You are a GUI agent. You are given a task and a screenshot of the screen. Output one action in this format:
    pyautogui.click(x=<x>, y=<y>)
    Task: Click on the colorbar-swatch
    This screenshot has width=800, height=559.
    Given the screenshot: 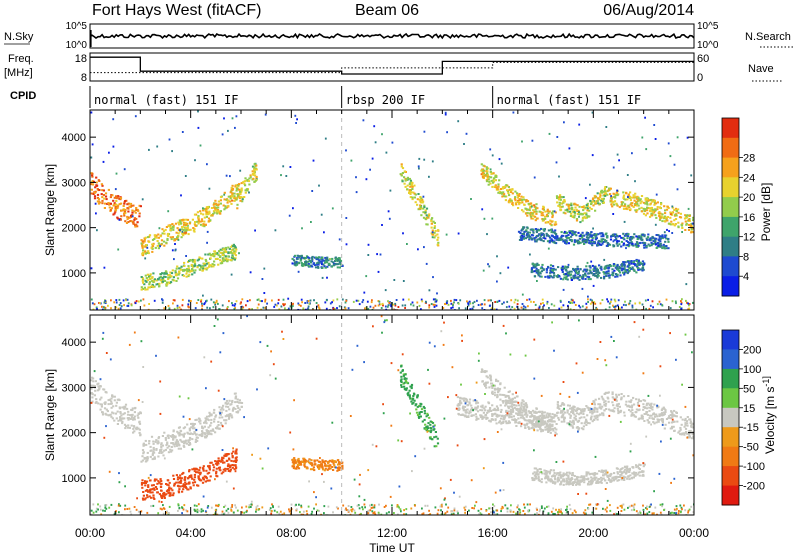 What is the action you would take?
    pyautogui.click(x=730, y=128)
    